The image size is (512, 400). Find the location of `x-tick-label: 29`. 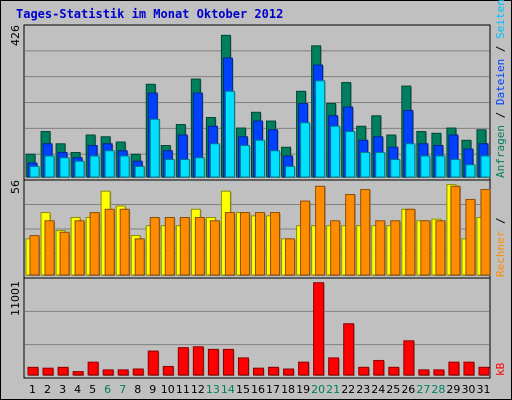

x-tick-label: 29 is located at coordinates (453, 389).